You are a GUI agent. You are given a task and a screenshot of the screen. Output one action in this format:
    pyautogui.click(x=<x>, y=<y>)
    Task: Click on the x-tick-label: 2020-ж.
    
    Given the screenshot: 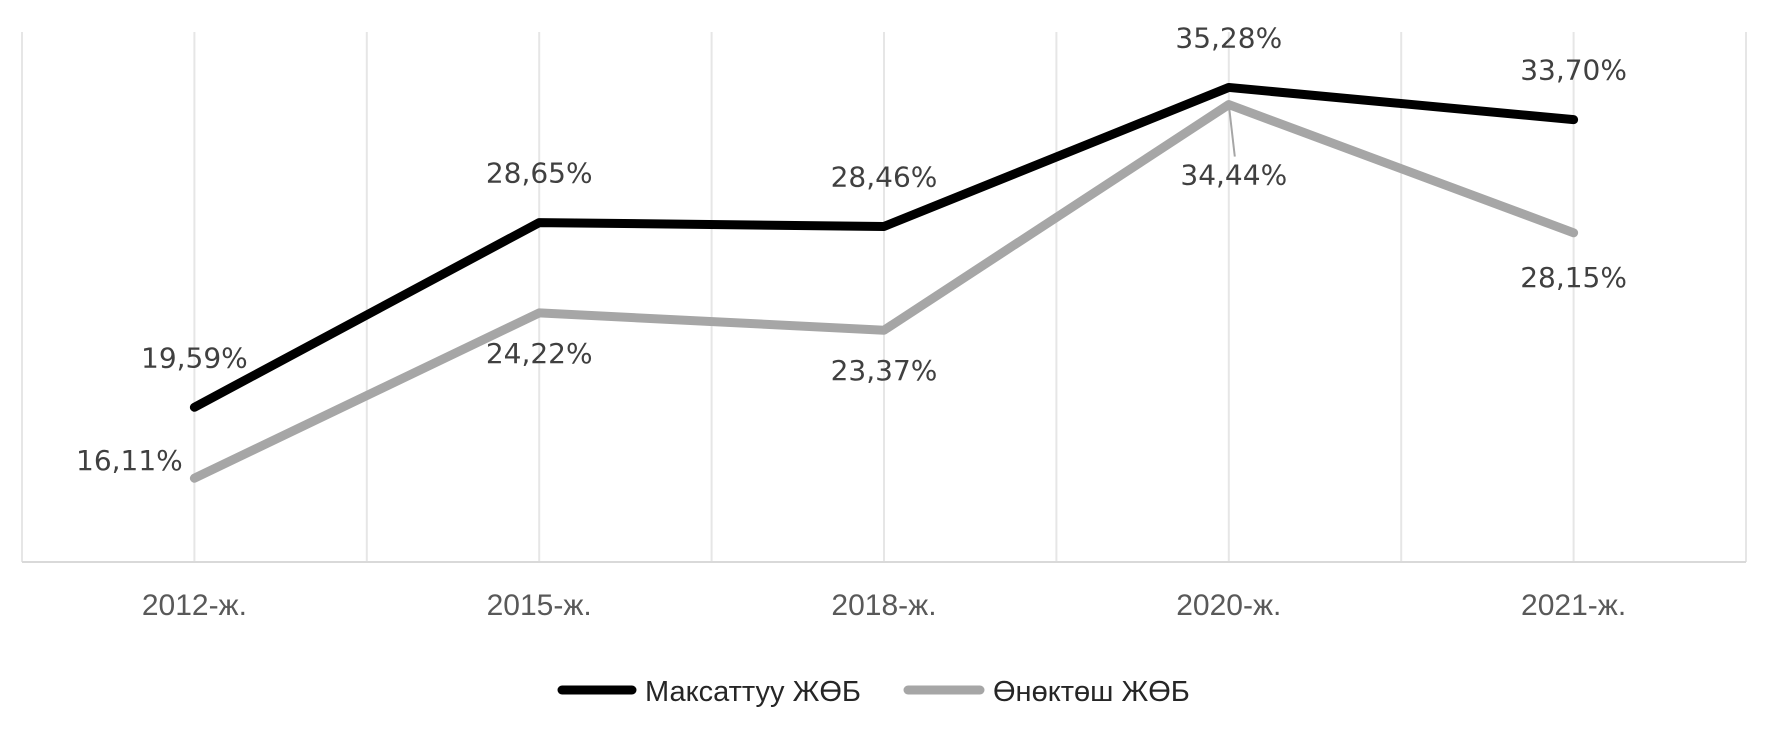 What is the action you would take?
    pyautogui.click(x=1228, y=605)
    